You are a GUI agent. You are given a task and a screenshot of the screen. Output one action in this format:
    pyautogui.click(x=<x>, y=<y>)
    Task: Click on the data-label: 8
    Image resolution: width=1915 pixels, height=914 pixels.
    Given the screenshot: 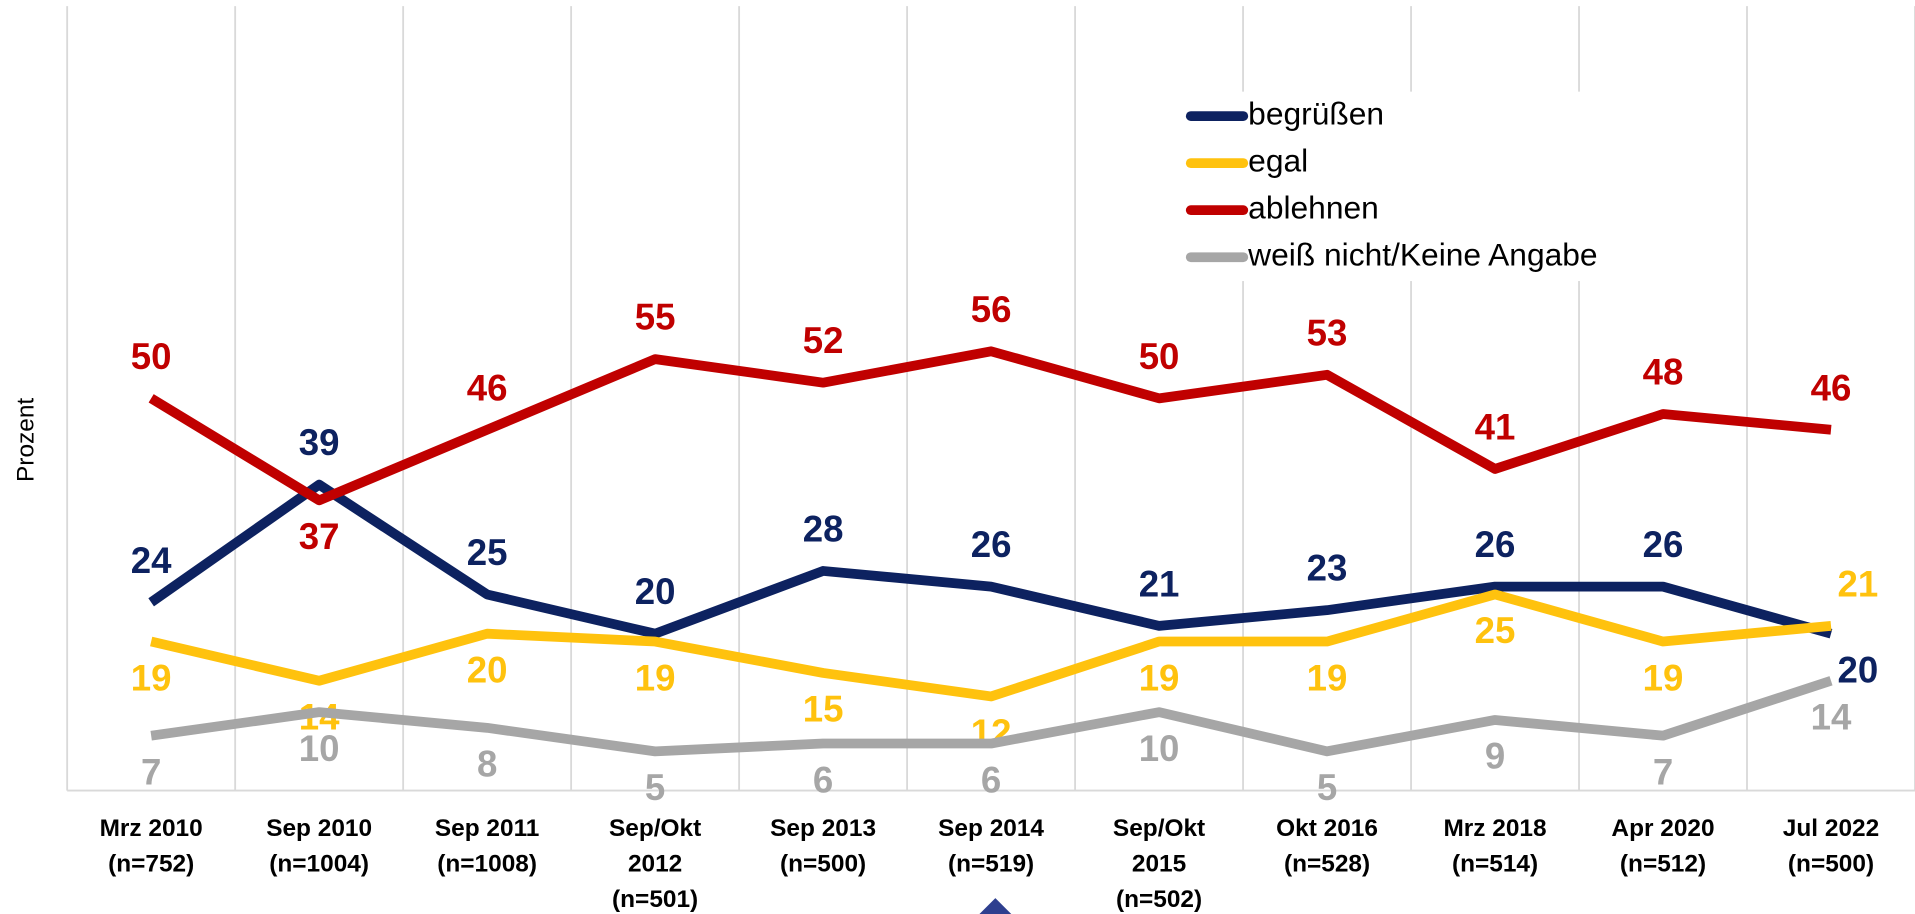 What is the action you would take?
    pyautogui.click(x=487, y=764)
    